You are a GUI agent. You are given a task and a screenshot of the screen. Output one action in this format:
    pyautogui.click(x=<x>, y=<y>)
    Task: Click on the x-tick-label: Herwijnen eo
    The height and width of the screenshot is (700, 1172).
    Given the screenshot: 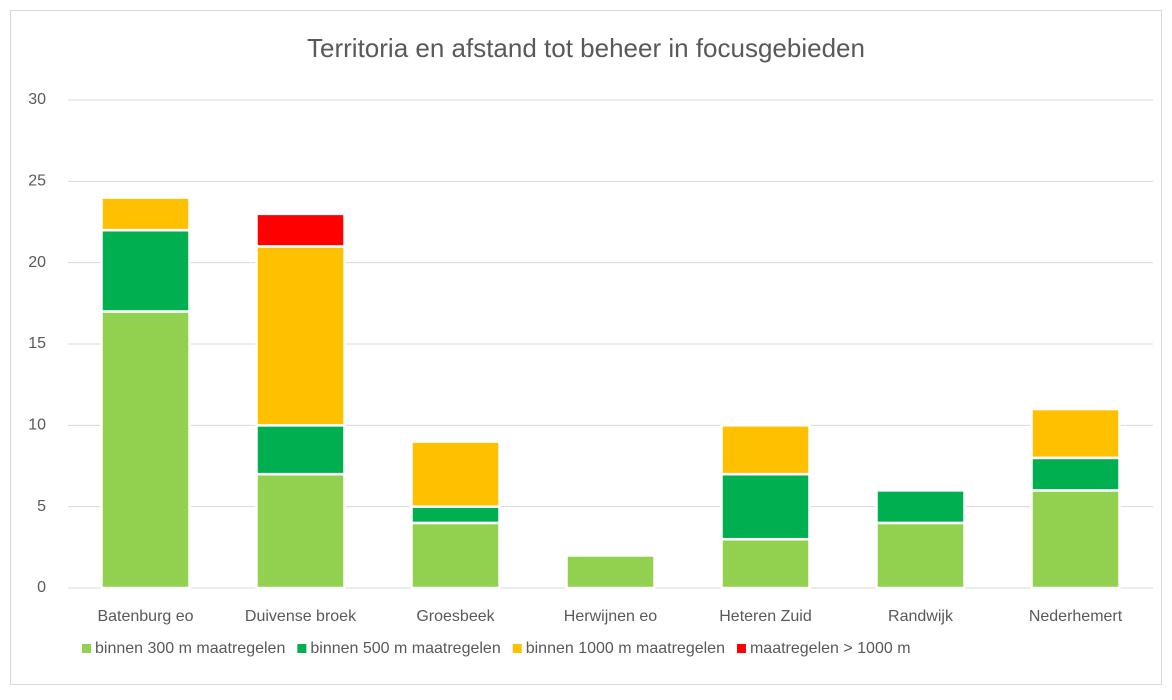 What is the action you would take?
    pyautogui.click(x=610, y=616)
    